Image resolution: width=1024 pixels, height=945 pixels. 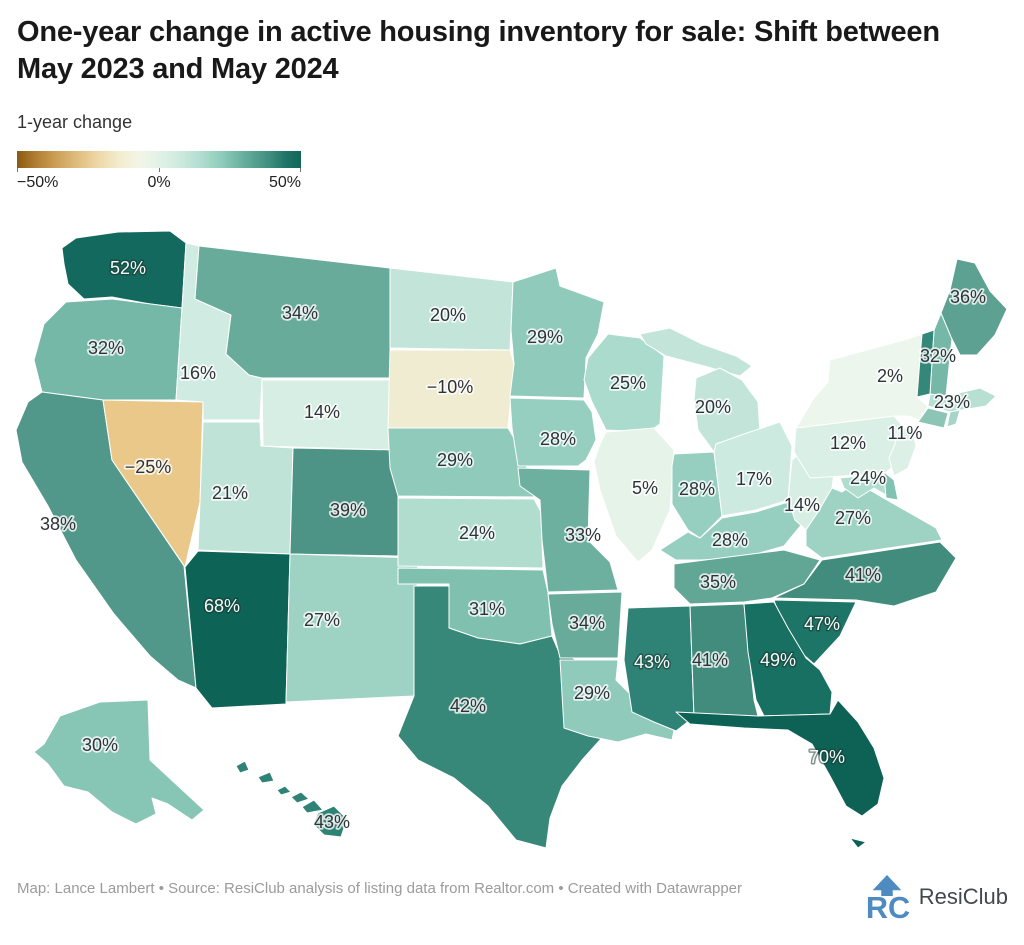 I want to click on state-IL, so click(x=634, y=495).